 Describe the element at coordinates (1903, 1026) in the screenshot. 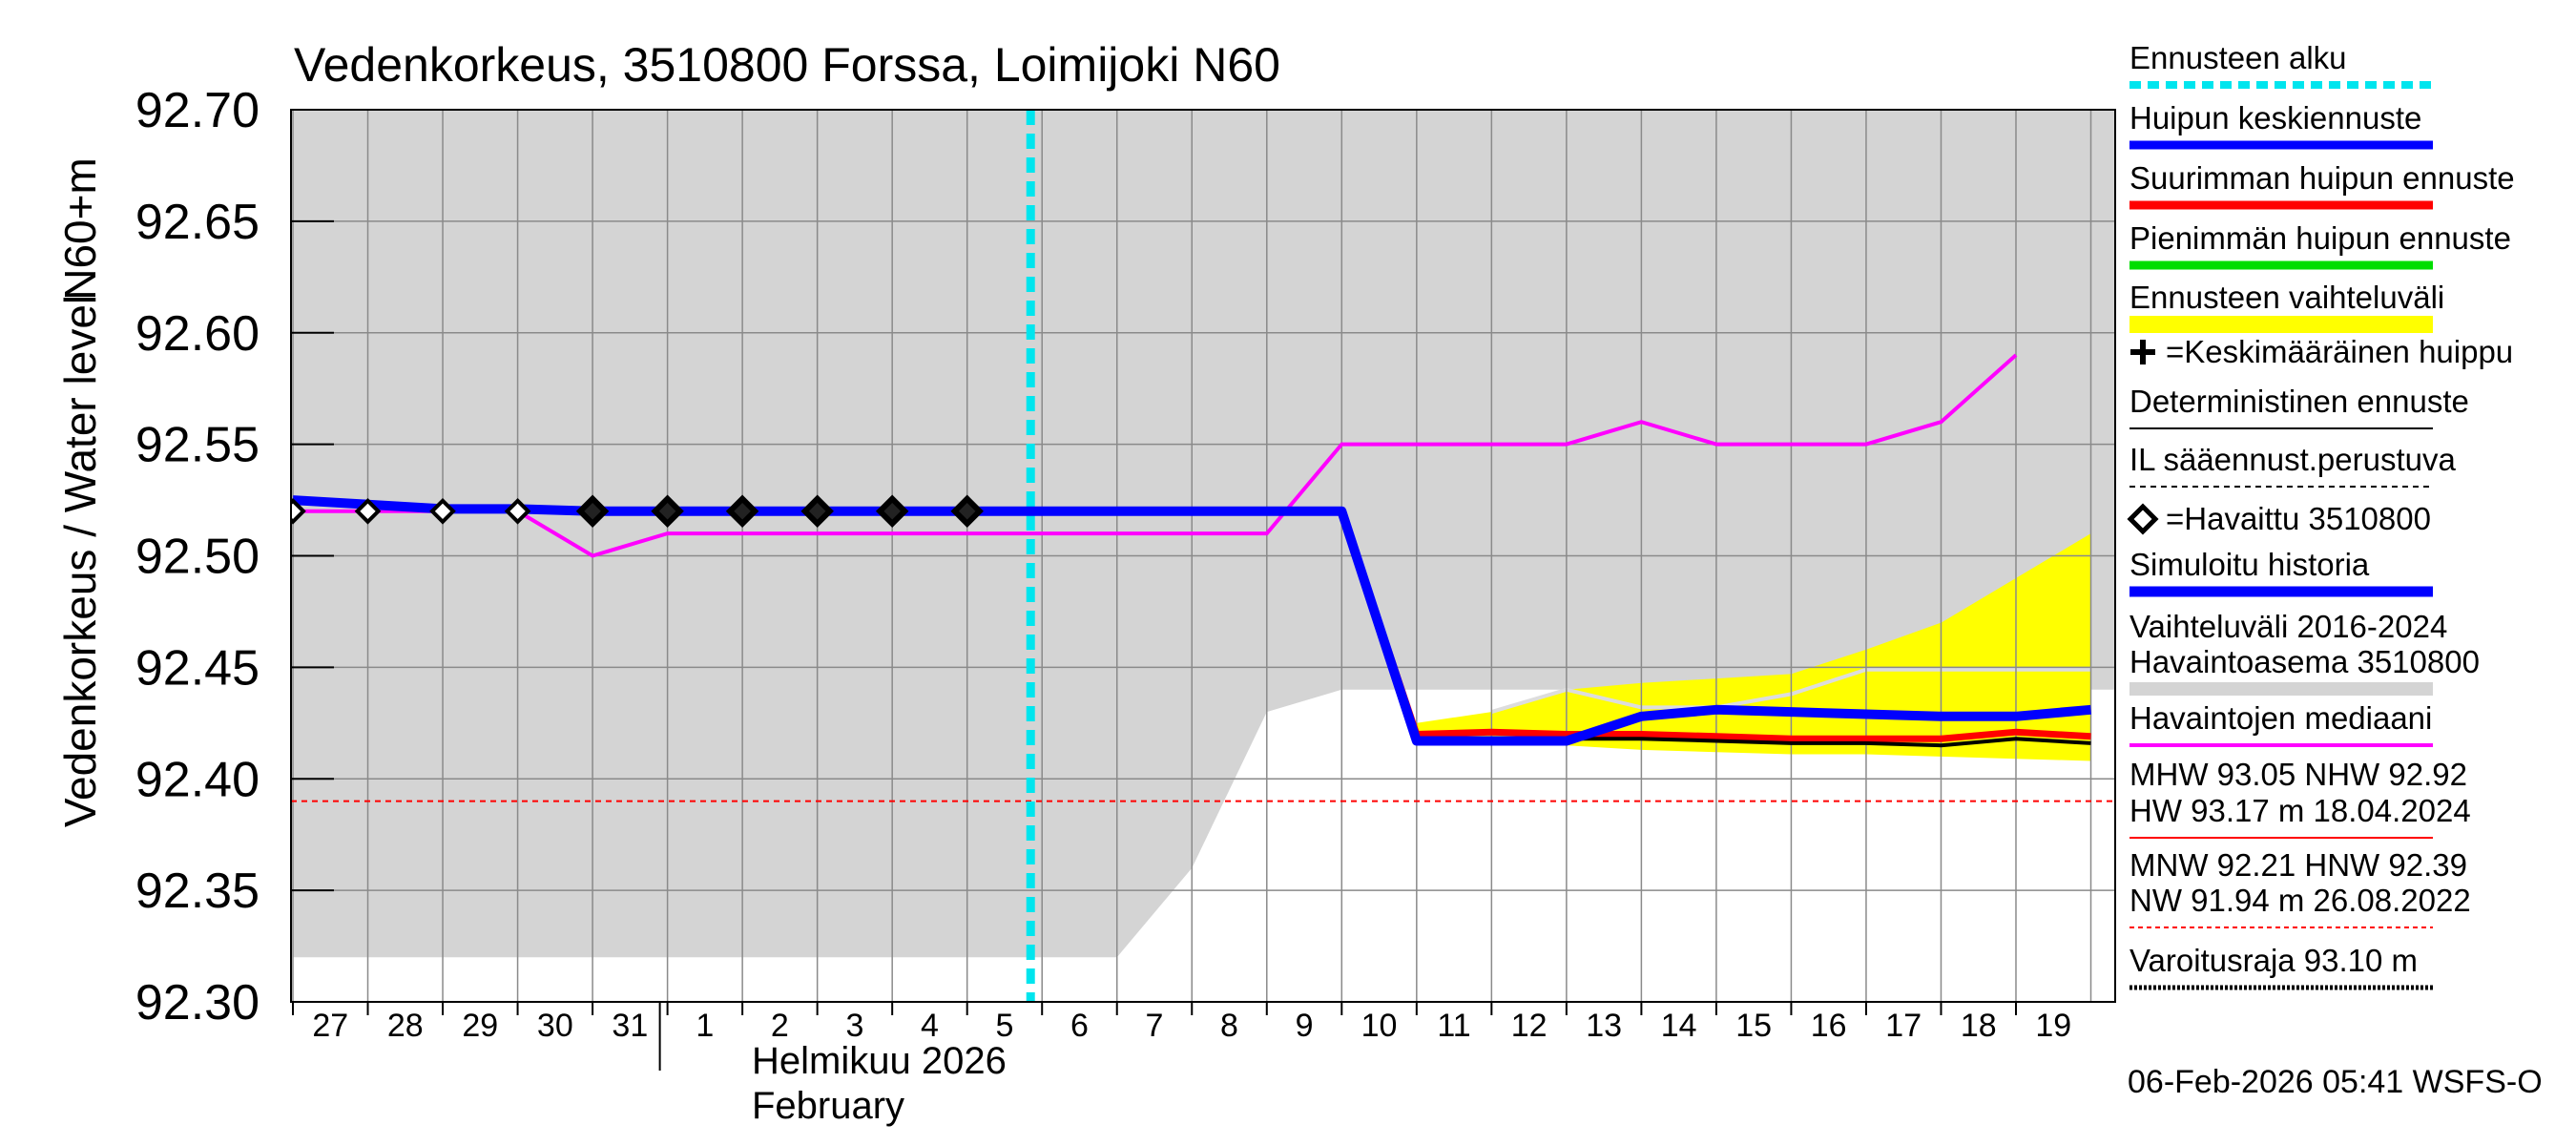

I see `x-tick-label: 17` at that location.